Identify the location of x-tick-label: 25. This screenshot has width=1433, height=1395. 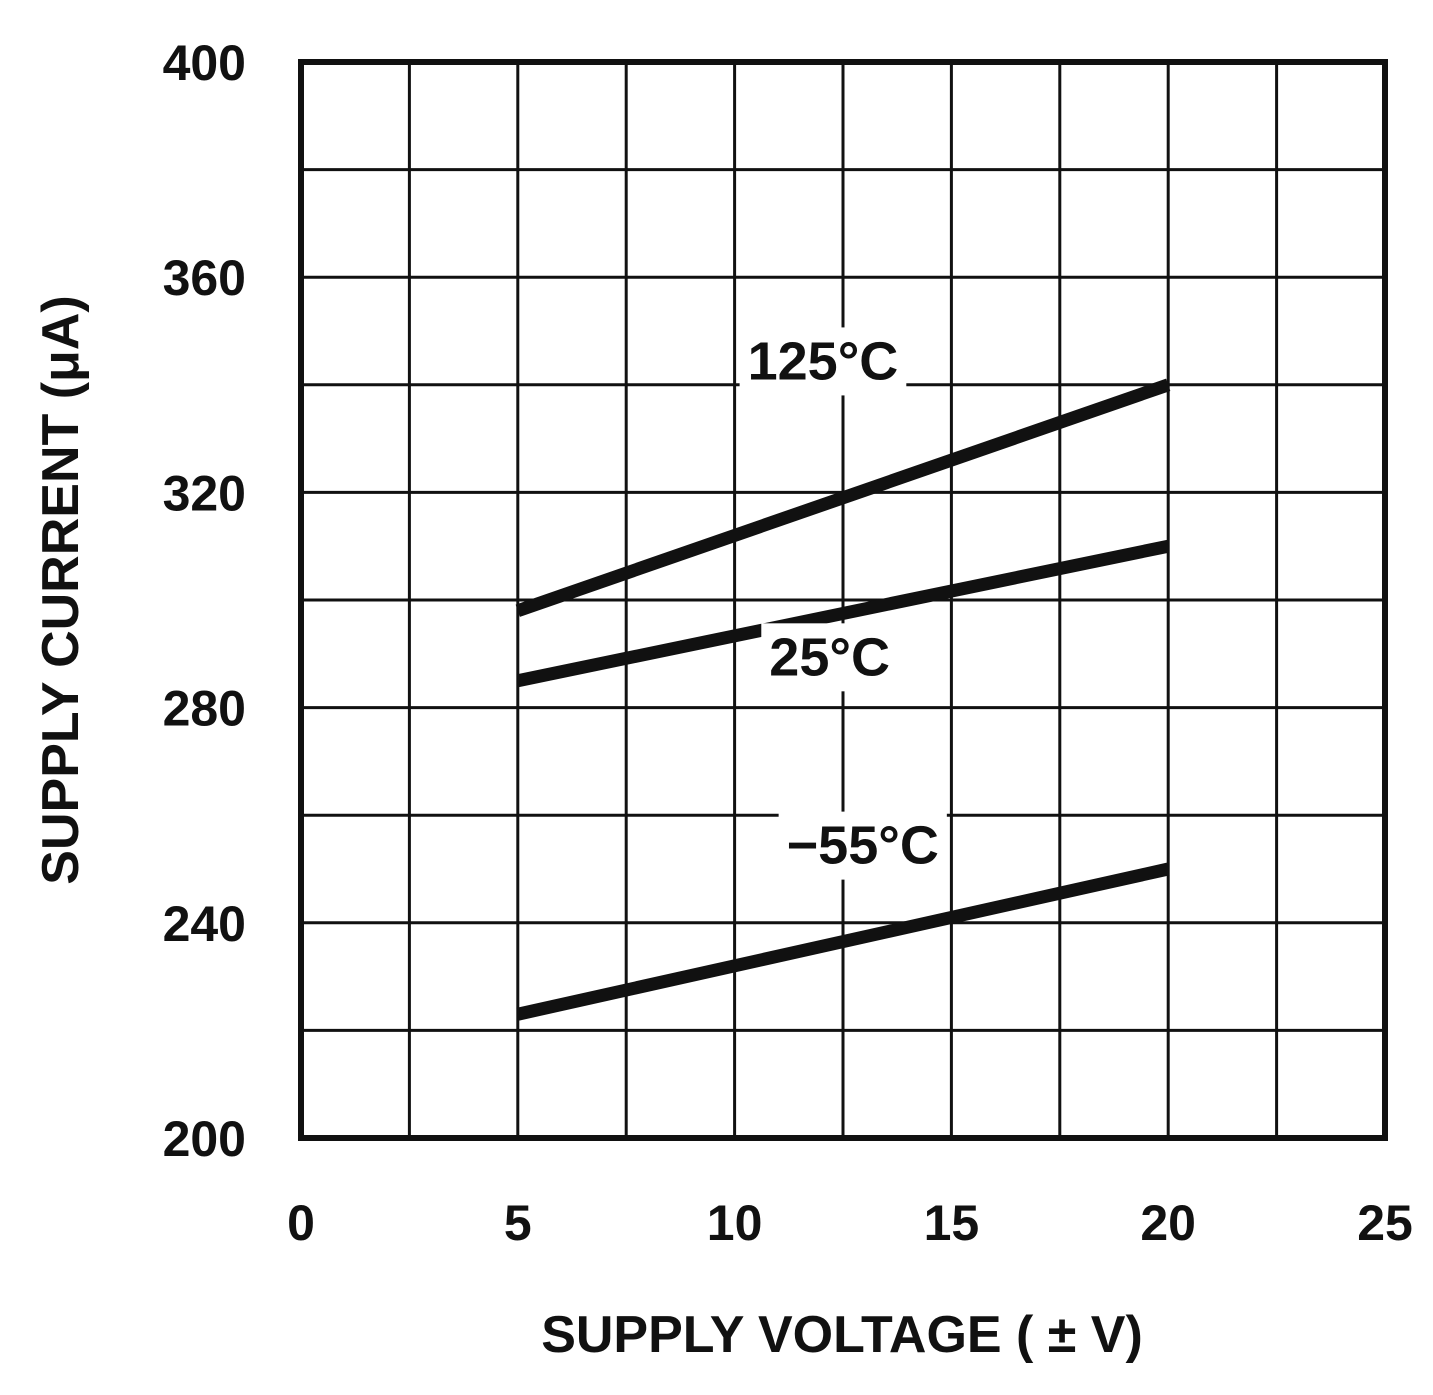
(1385, 1223).